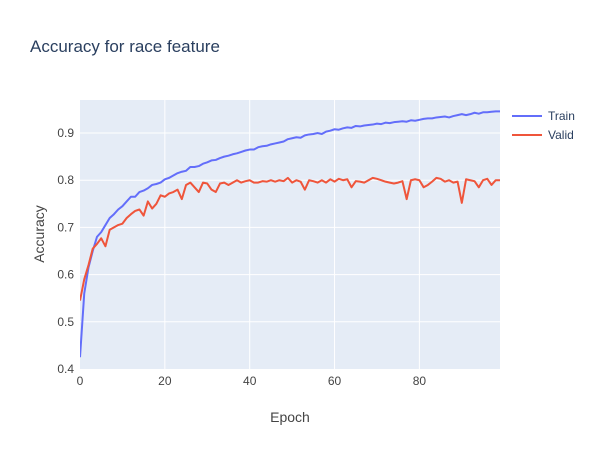  Describe the element at coordinates (39, 234) in the screenshot. I see `y-axis-title: Accuracy` at that location.